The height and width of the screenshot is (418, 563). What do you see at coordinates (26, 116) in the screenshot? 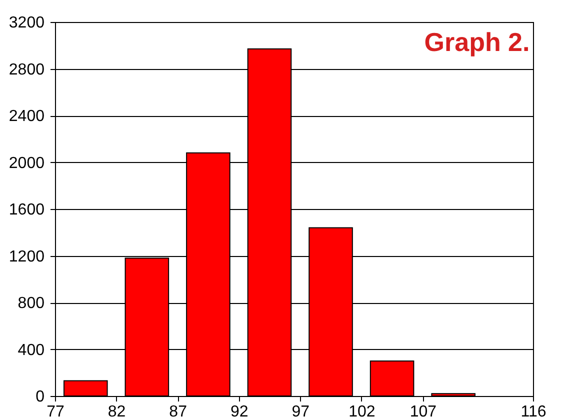
I see `y-tick-label: 2400` at bounding box center [26, 116].